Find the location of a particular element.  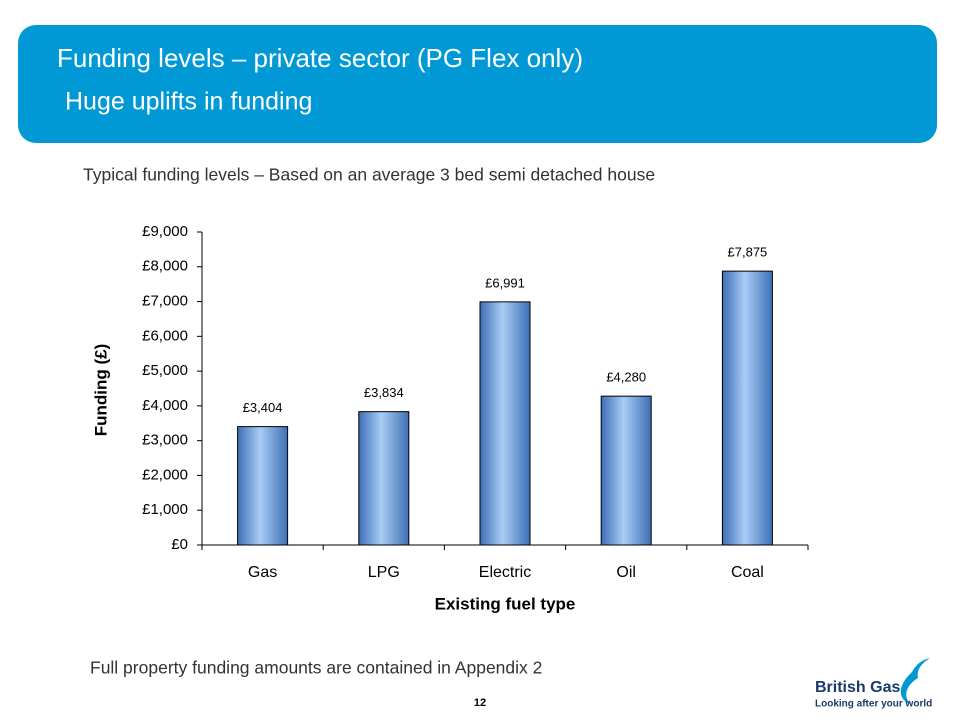

y-tick-label: £1,000 is located at coordinates (165, 509).